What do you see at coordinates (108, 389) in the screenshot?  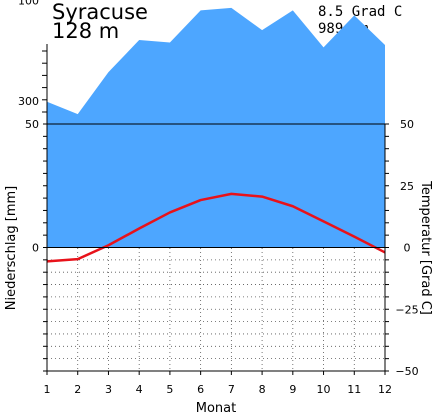 I see `x-tick-label: 3` at bounding box center [108, 389].